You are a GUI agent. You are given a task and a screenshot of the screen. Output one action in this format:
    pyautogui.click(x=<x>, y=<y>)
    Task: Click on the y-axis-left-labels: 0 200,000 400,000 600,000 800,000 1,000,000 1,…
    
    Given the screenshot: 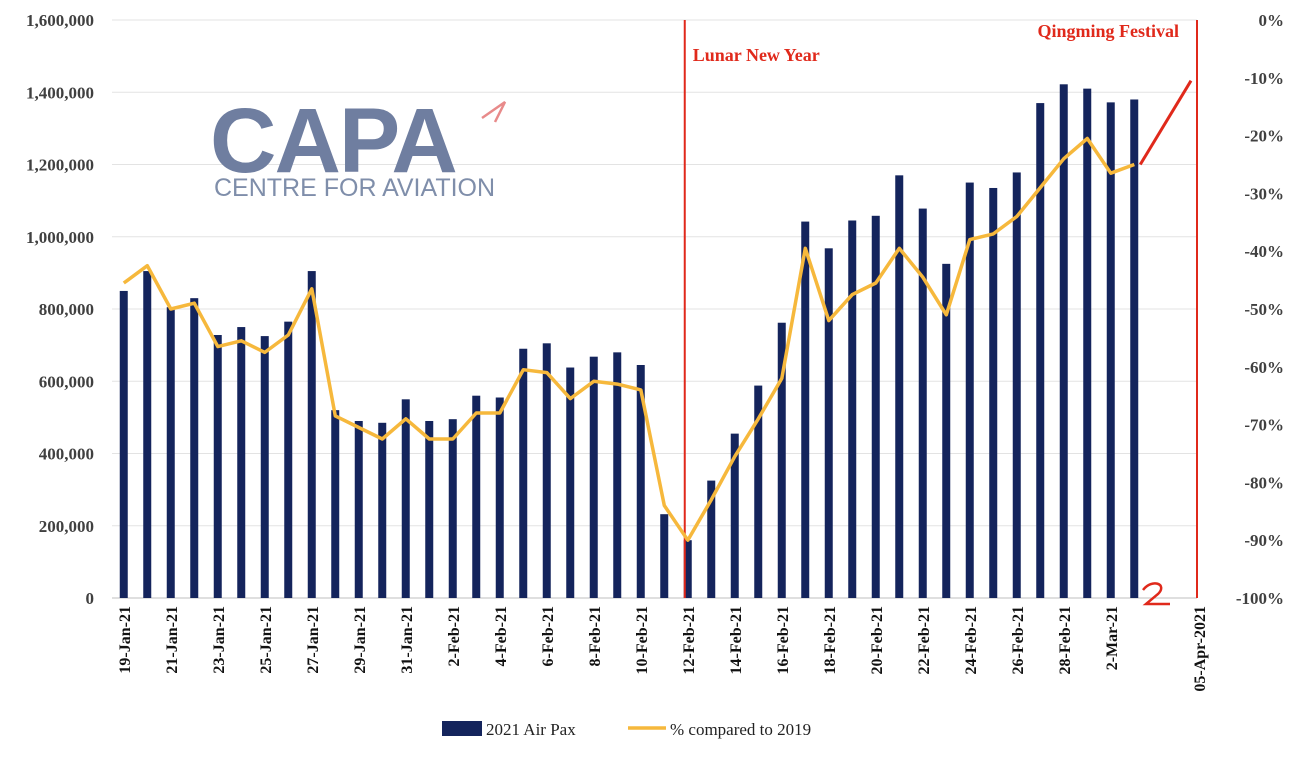 What is the action you would take?
    pyautogui.click(x=60, y=309)
    